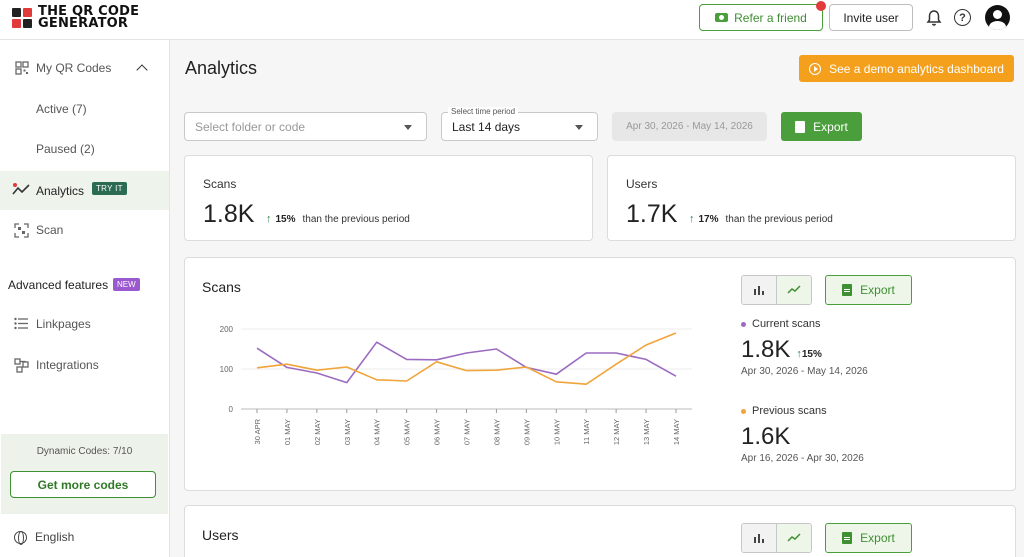 The height and width of the screenshot is (557, 1024). What do you see at coordinates (871, 17) in the screenshot?
I see `invite-user-button: Invite user` at bounding box center [871, 17].